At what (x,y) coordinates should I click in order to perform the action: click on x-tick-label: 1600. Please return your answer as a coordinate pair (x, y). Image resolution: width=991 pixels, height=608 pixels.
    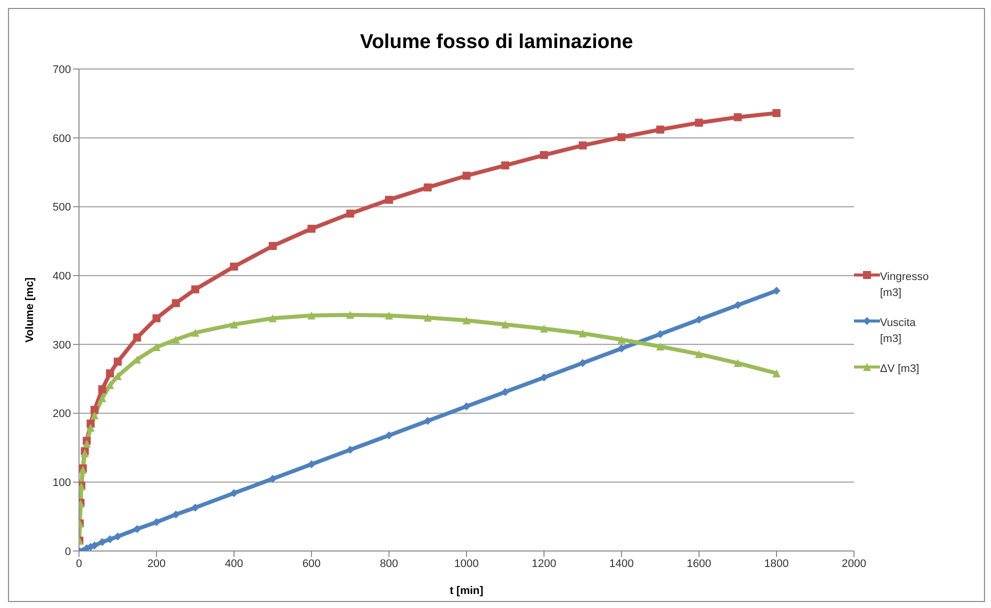
    Looking at the image, I should click on (699, 564).